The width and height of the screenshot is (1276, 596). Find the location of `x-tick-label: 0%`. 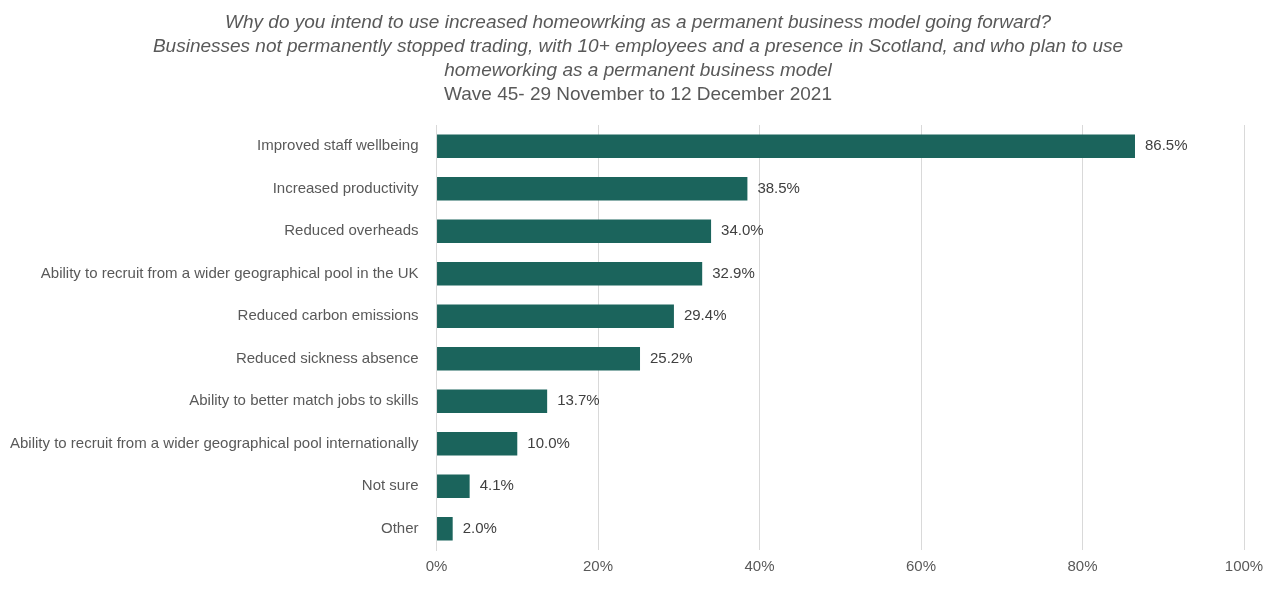

x-tick-label: 0% is located at coordinates (436, 566).